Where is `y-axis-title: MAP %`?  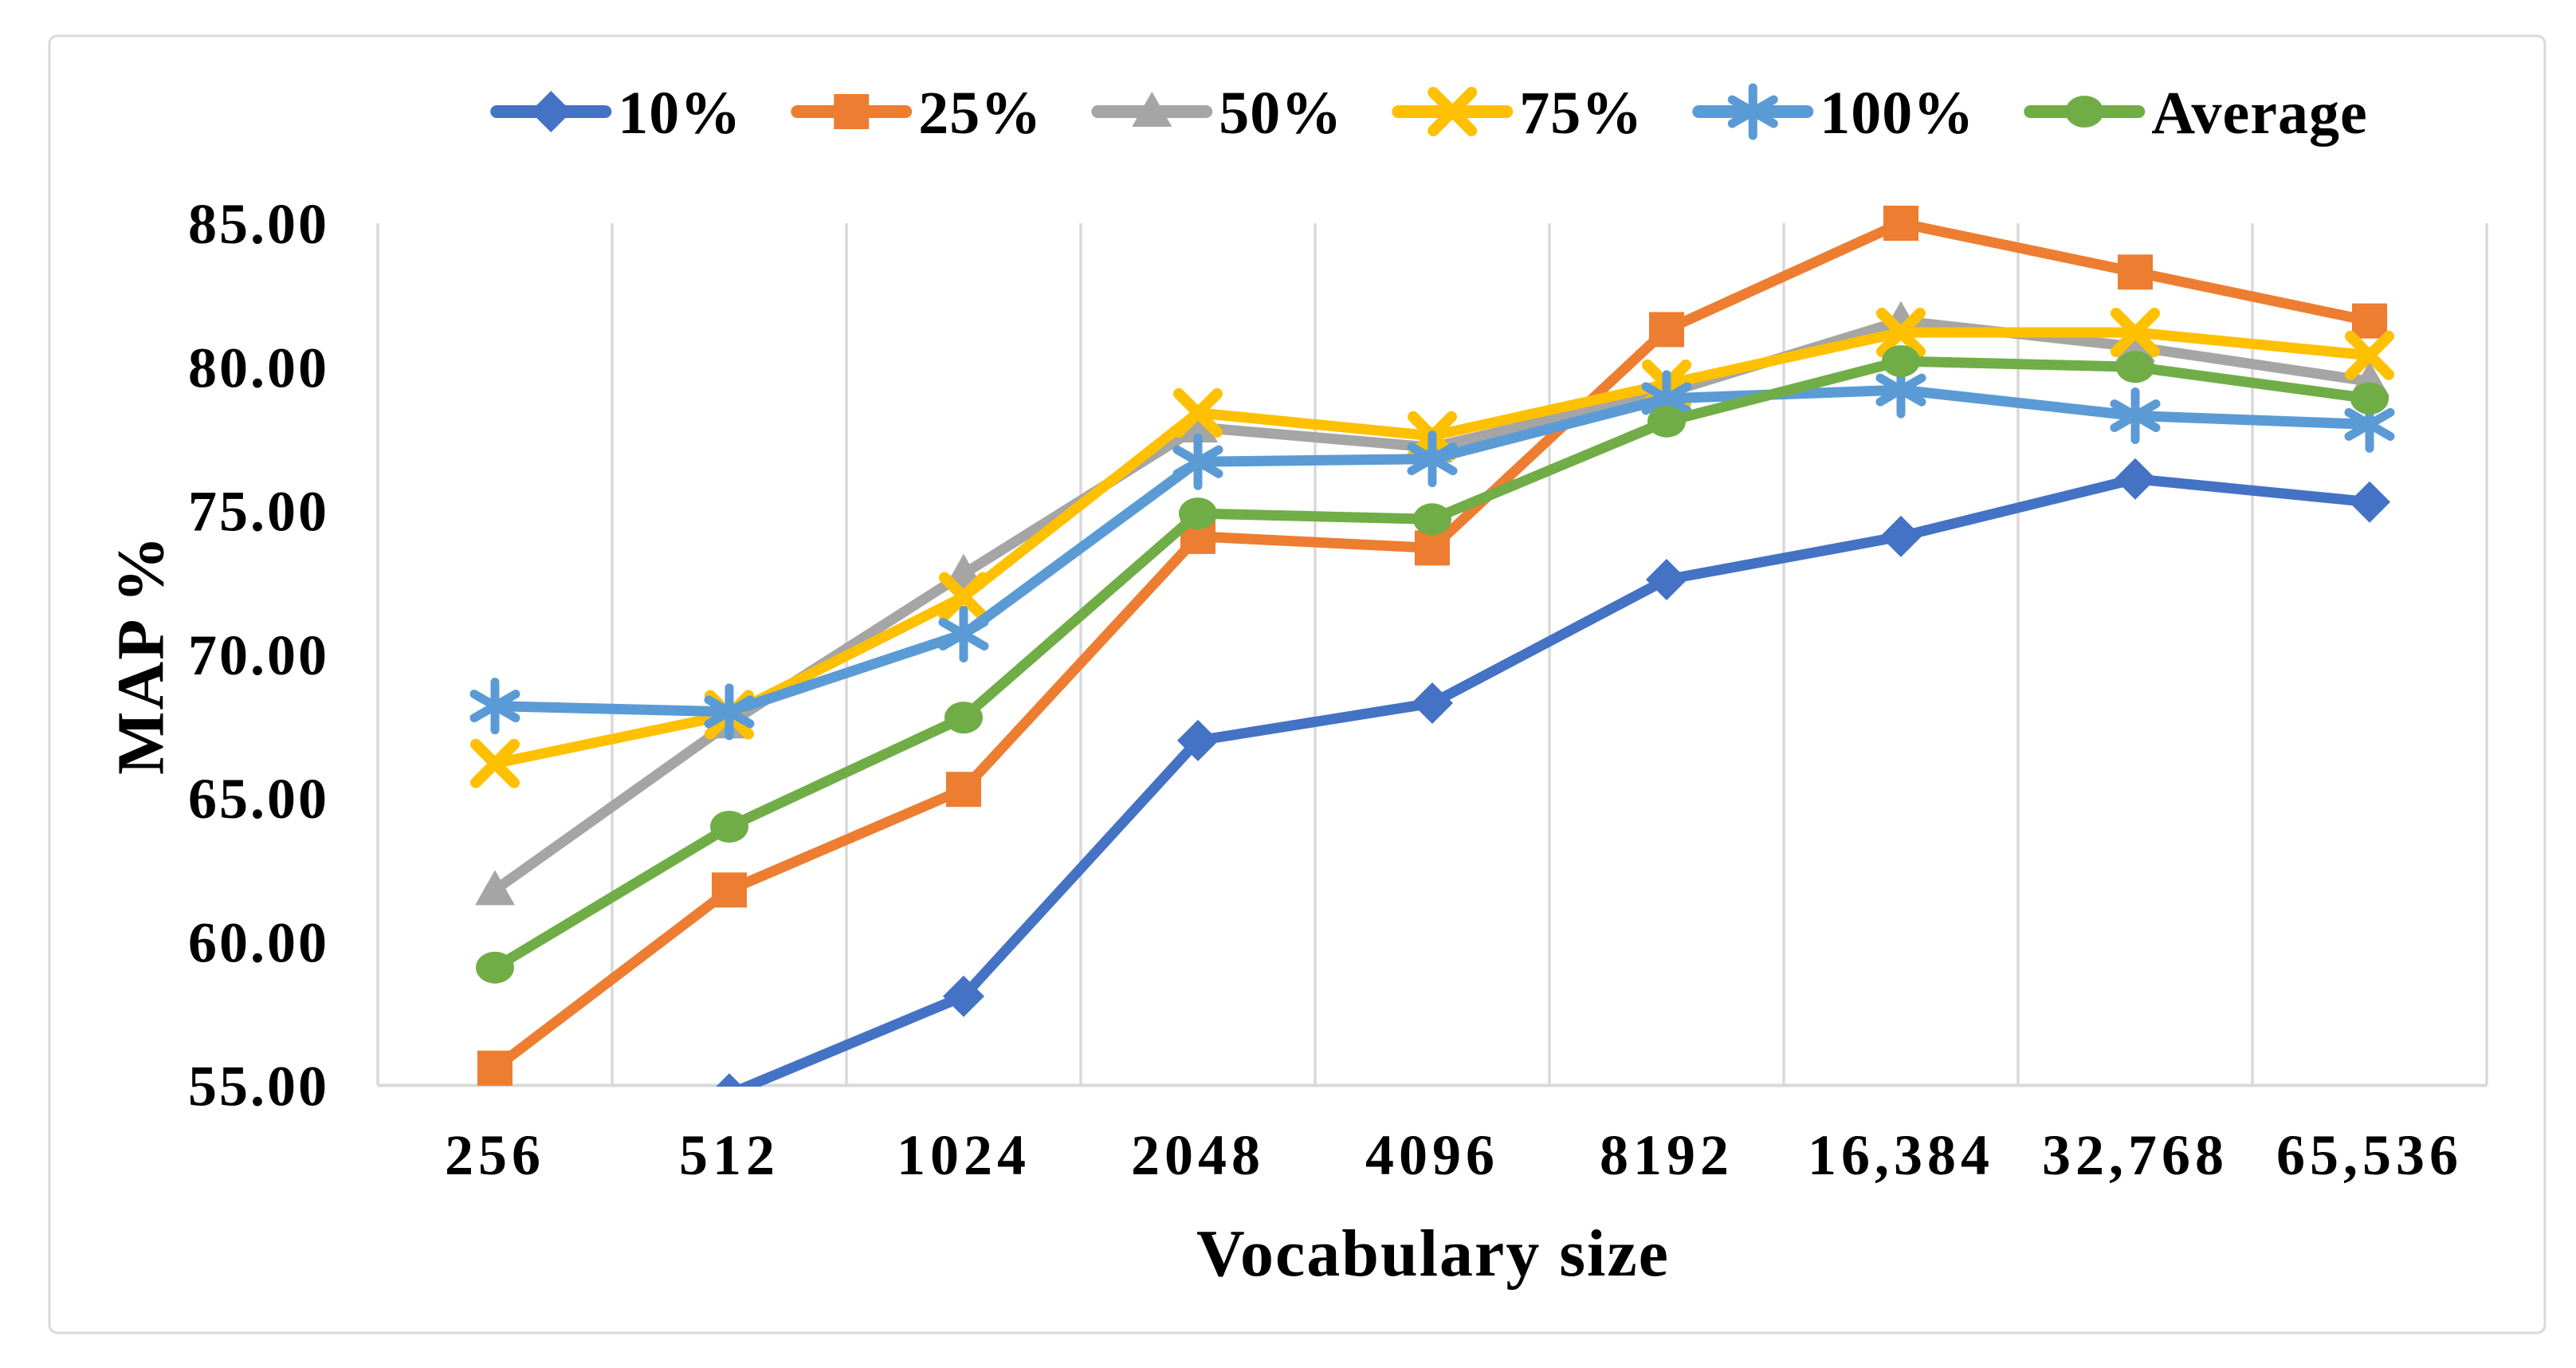 y-axis-title: MAP % is located at coordinates (141, 654).